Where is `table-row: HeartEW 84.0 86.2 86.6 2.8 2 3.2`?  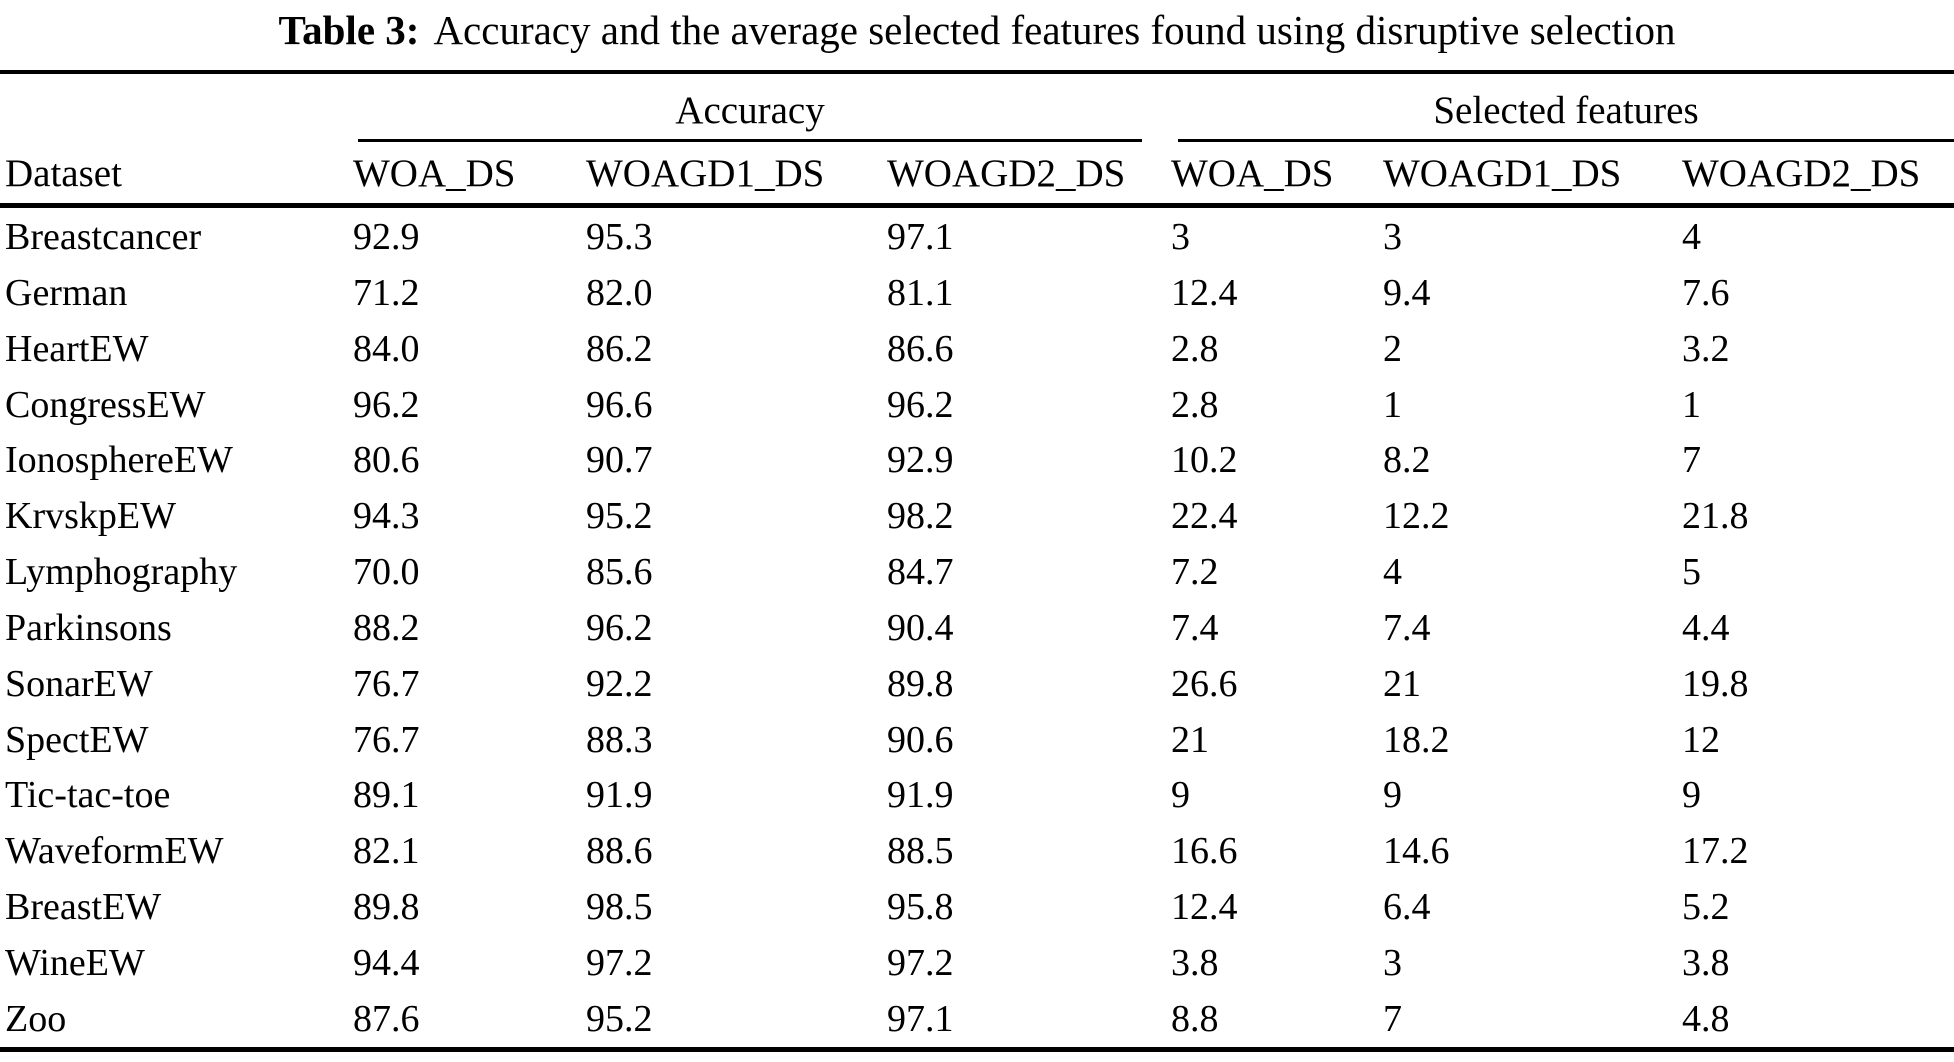
table-row: HeartEW 84.0 86.2 86.6 2.8 2 3.2 is located at coordinates (977, 350).